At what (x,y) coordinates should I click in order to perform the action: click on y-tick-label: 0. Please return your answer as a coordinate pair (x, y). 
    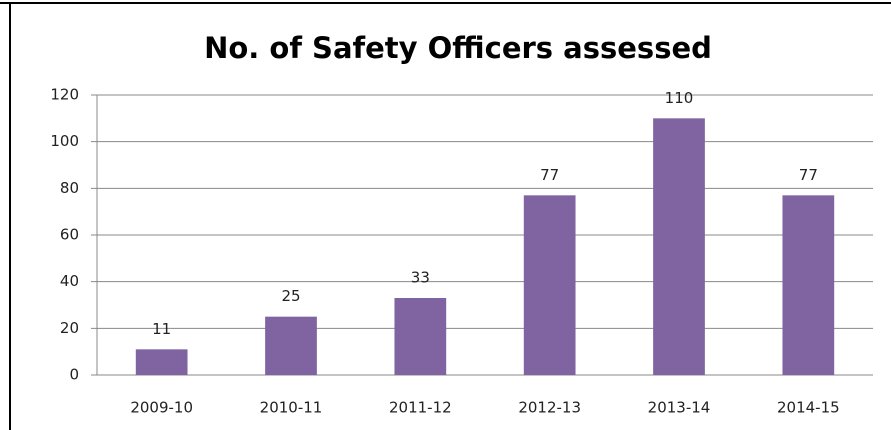
    Looking at the image, I should click on (74, 375).